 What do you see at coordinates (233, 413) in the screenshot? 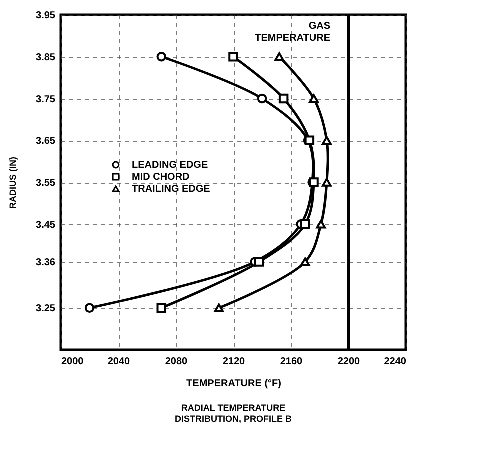
I see `text: RADIAL TEMPERATURE DISTRIBUTION, PROFILE B` at bounding box center [233, 413].